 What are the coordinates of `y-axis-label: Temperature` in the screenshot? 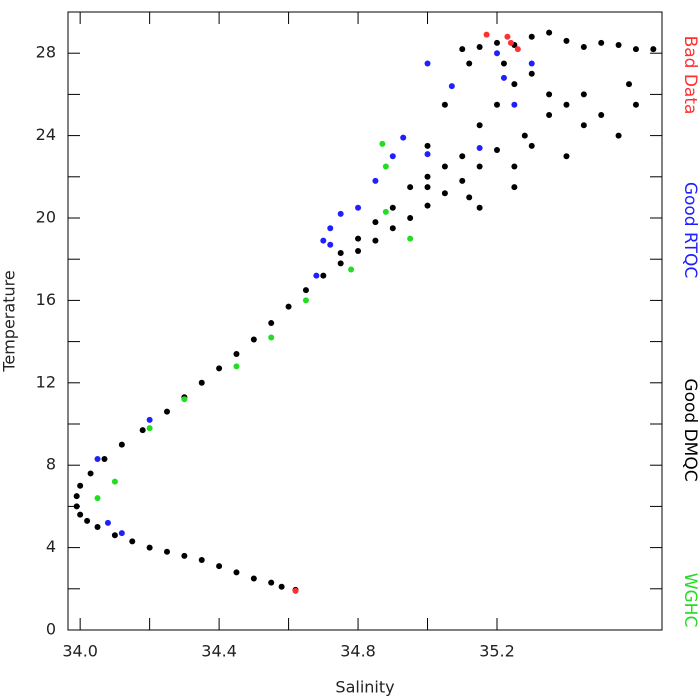 It's located at (9, 321).